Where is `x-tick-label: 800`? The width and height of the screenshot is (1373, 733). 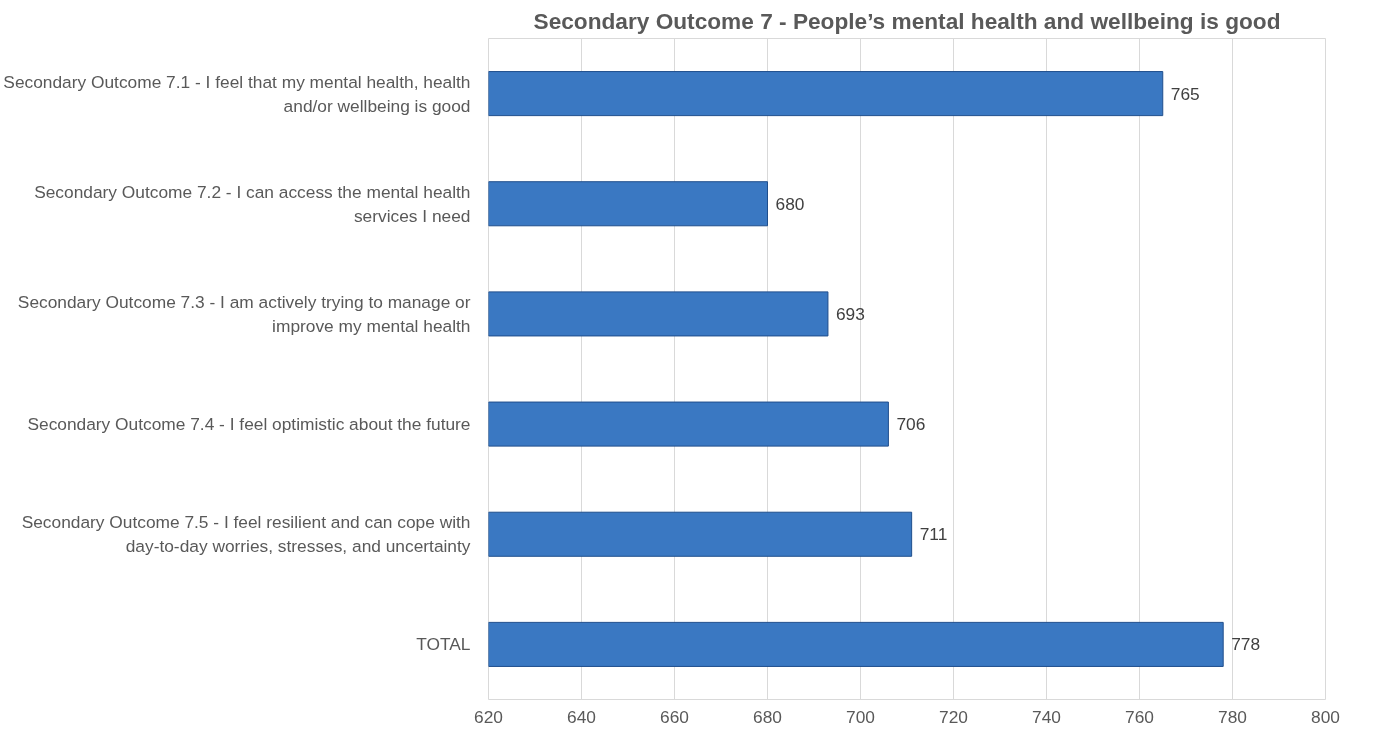
x-tick-label: 800 is located at coordinates (1325, 716).